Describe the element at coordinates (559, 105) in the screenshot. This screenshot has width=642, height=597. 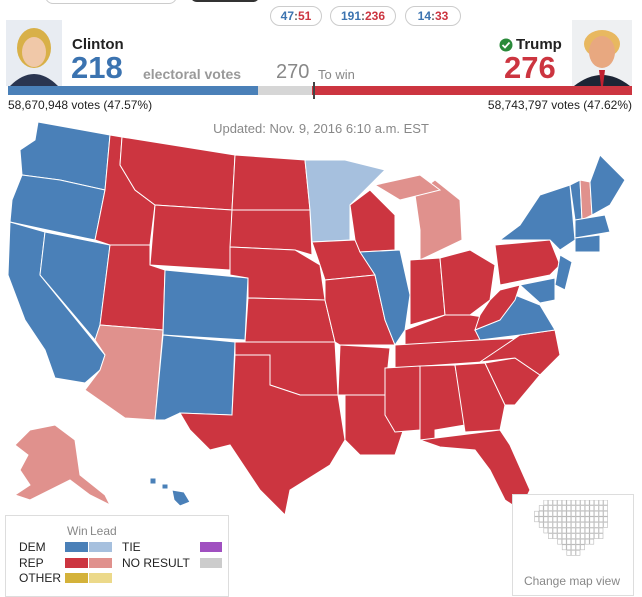
I see `rep-popular: 58,743,797 votes (47.62%)` at that location.